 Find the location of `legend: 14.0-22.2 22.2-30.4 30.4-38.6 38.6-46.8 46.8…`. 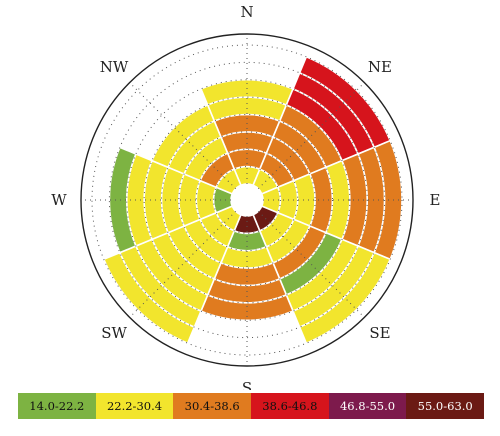

legend: 14.0-22.2 22.2-30.4 30.4-38.6 38.6-46.8 46.8… is located at coordinates (251, 406).